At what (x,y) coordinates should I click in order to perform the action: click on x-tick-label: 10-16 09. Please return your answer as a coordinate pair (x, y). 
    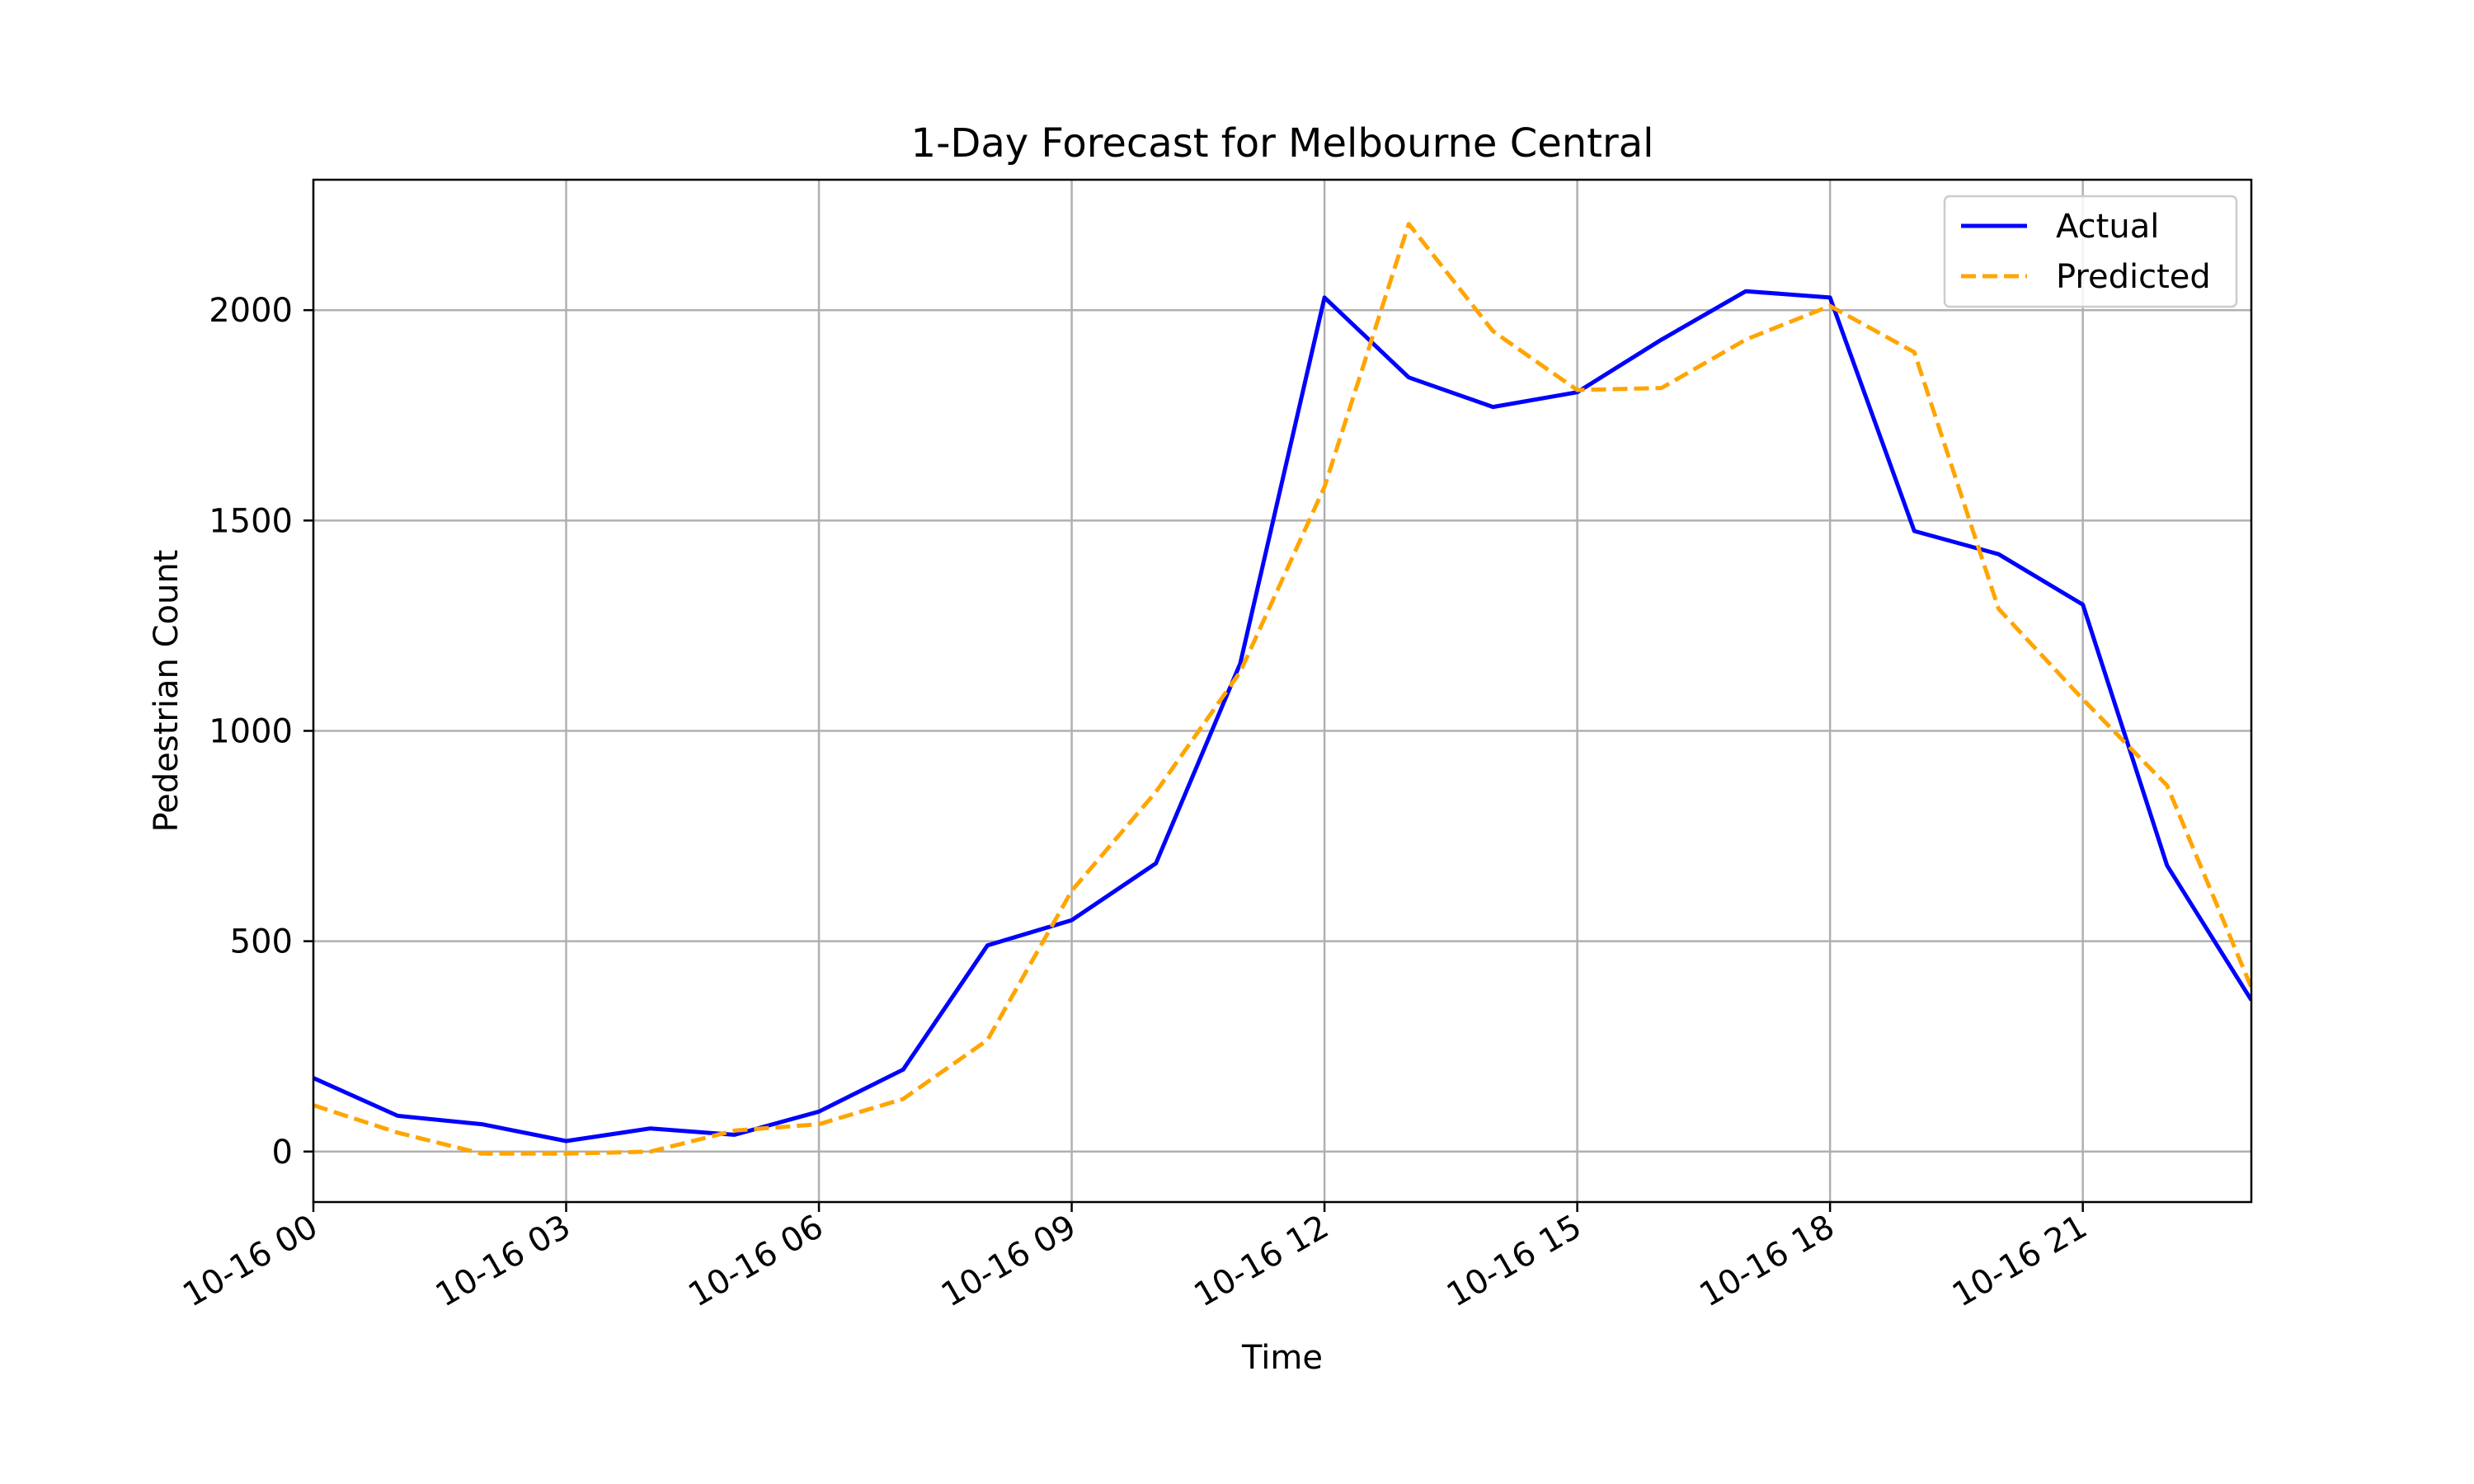
    Looking at the image, I should click on (1009, 1261).